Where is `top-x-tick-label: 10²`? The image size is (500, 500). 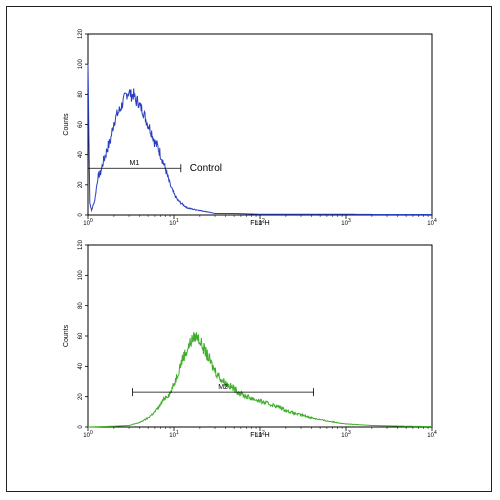
top-x-tick-label: 10² is located at coordinates (260, 222).